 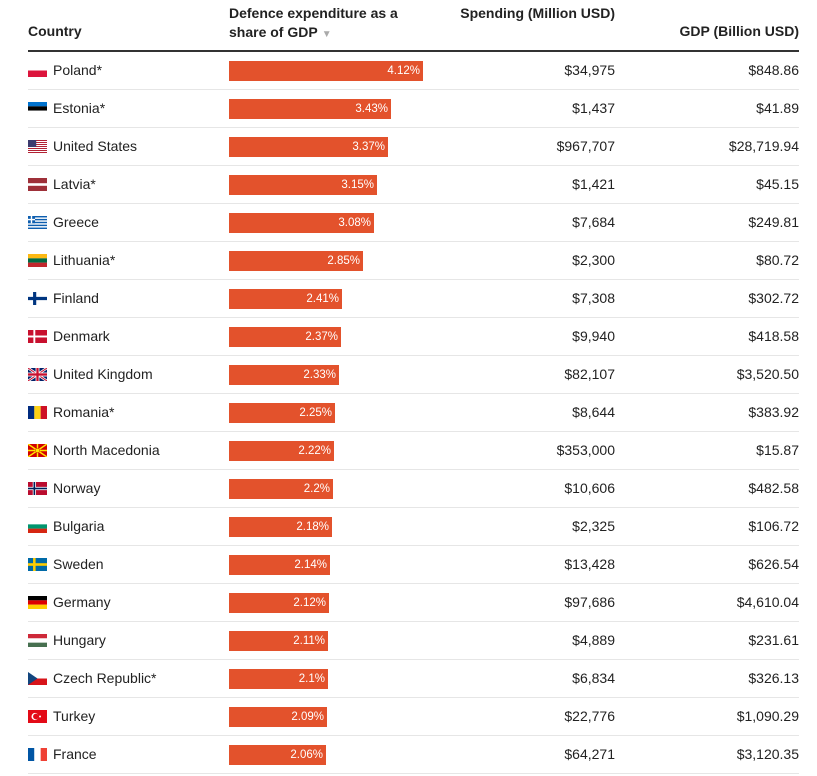 What do you see at coordinates (343, 261) in the screenshot?
I see `share-bar-label: 2.85%` at bounding box center [343, 261].